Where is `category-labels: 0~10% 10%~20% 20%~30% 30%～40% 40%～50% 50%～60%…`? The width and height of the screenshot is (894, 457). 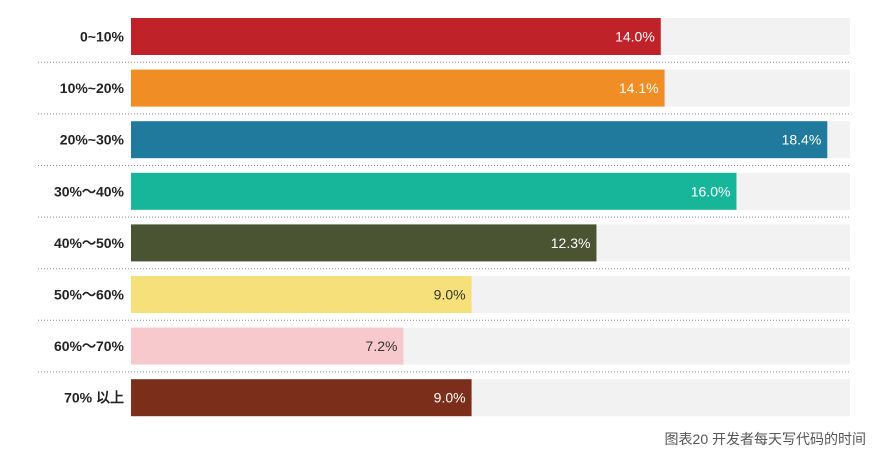 category-labels: 0~10% 10%~20% 20%~30% 30%～40% 40%～50% 50%～60%… is located at coordinates (89, 217).